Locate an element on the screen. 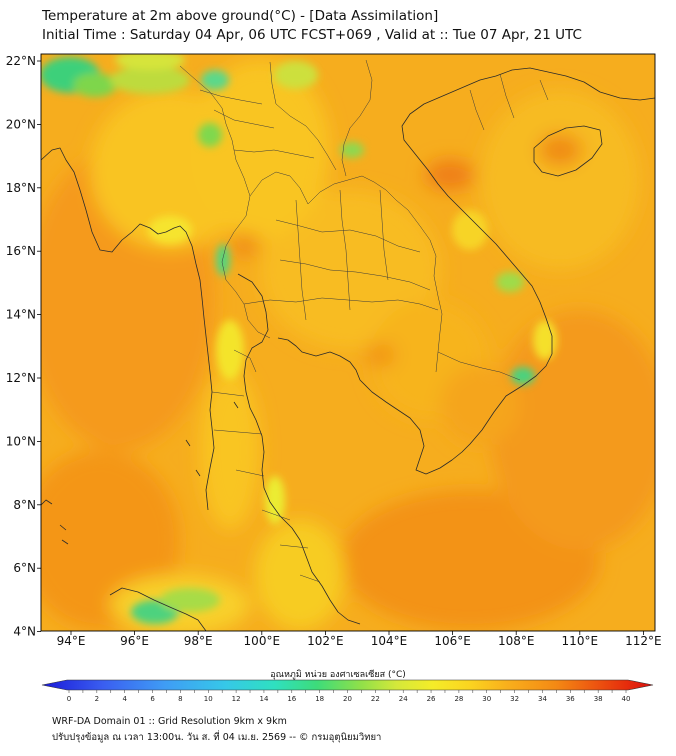 The image size is (676, 756). colorbar-tick-label: 32 is located at coordinates (514, 699).